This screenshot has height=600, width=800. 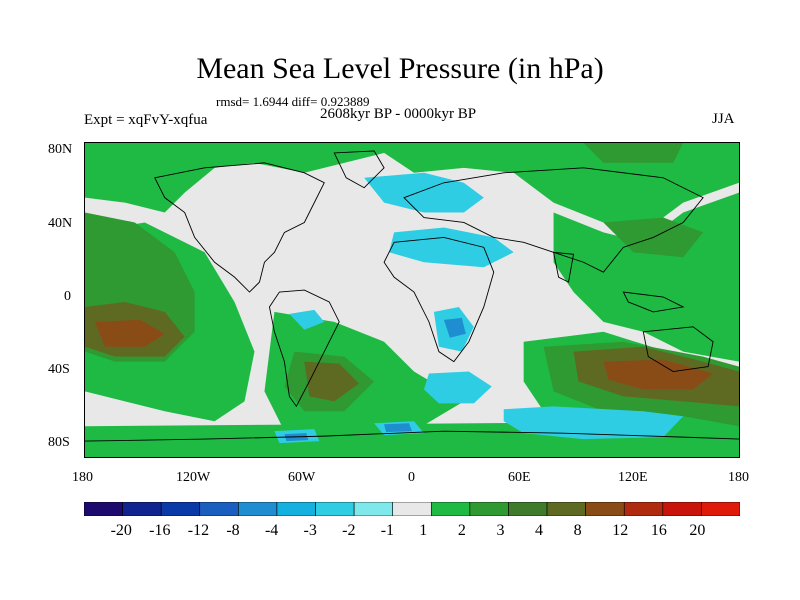 What do you see at coordinates (633, 477) in the screenshot?
I see `lon-label-120e: 120E` at bounding box center [633, 477].